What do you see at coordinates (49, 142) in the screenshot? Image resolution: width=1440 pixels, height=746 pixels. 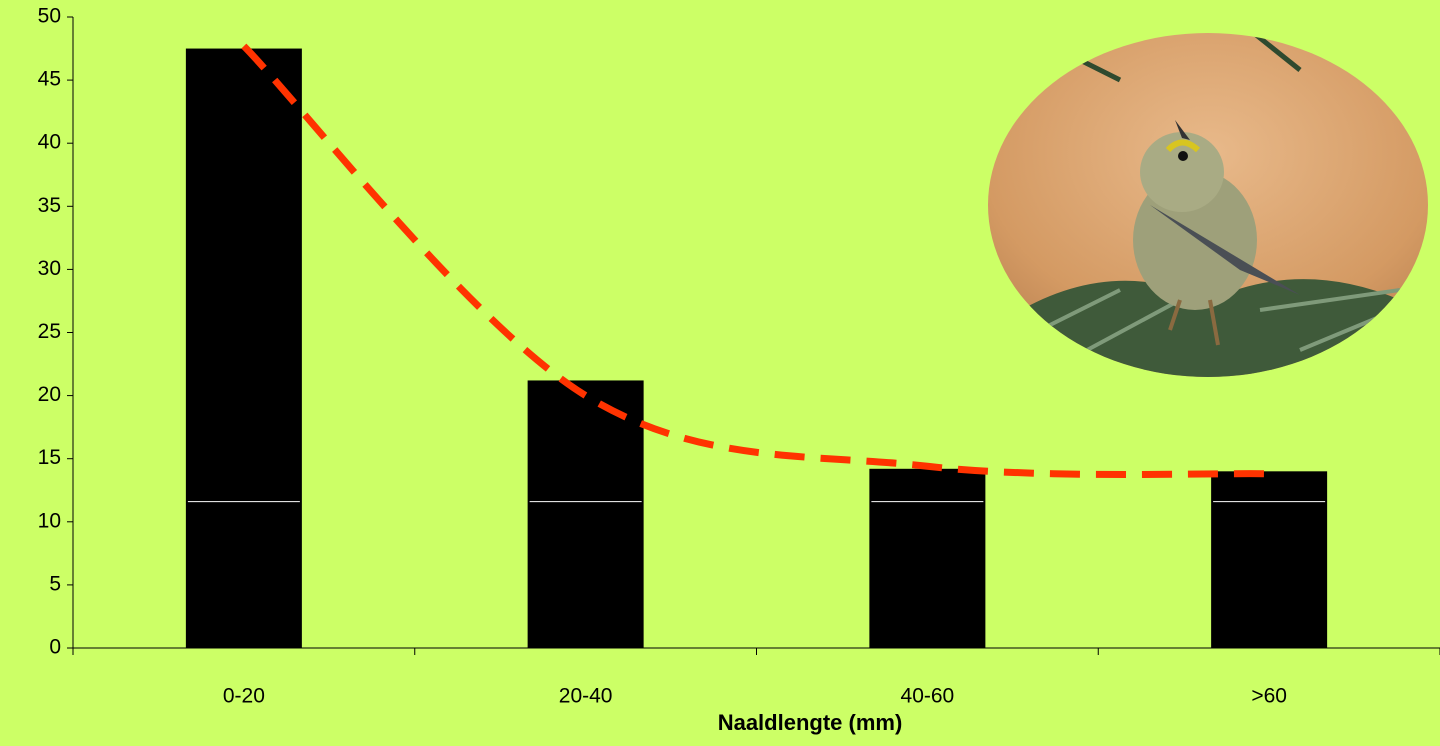 I see `y-tick-label: 40` at bounding box center [49, 142].